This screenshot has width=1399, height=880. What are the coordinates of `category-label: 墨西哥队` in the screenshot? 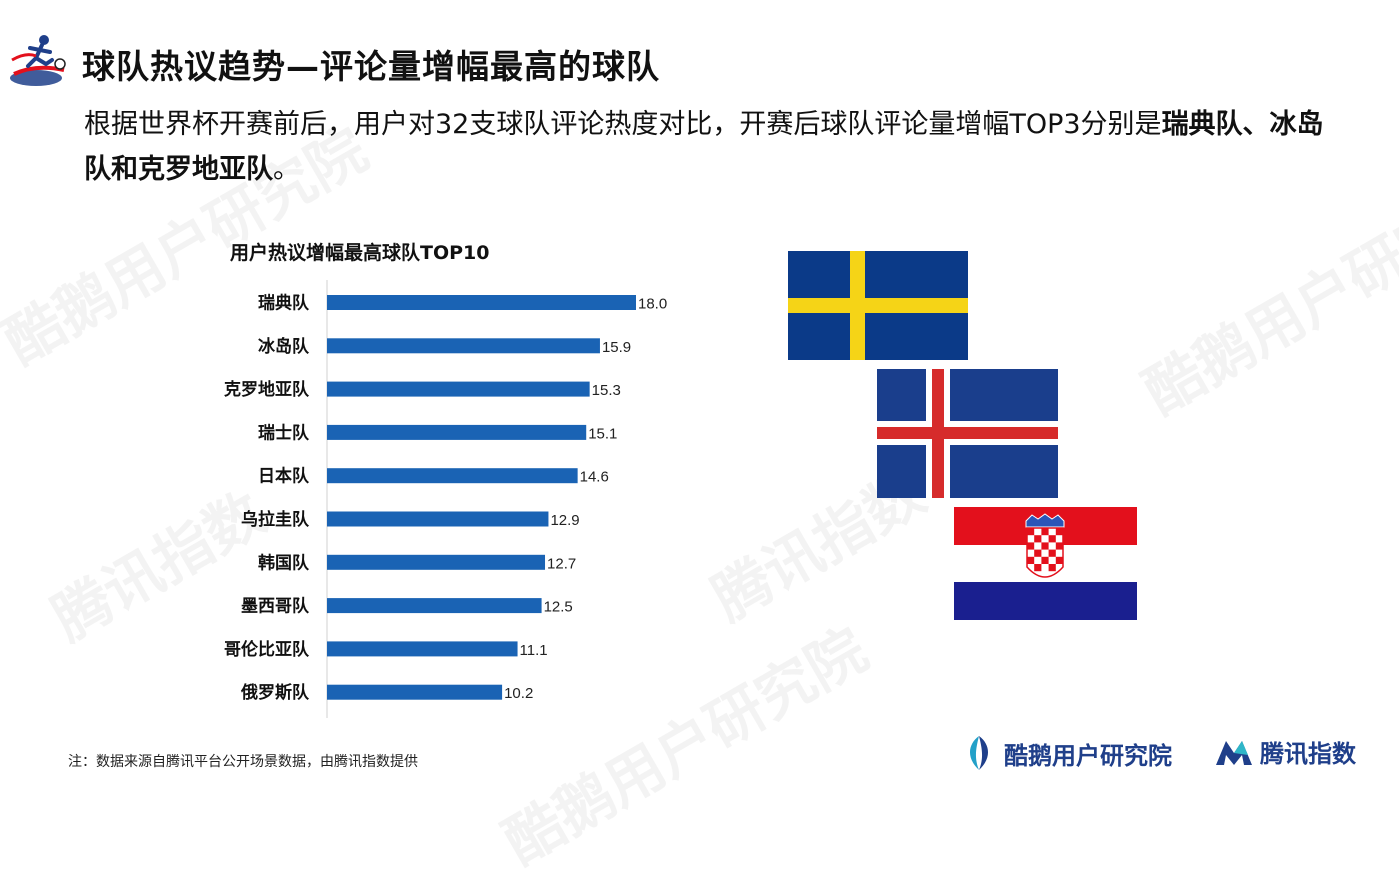 It's located at (275, 606).